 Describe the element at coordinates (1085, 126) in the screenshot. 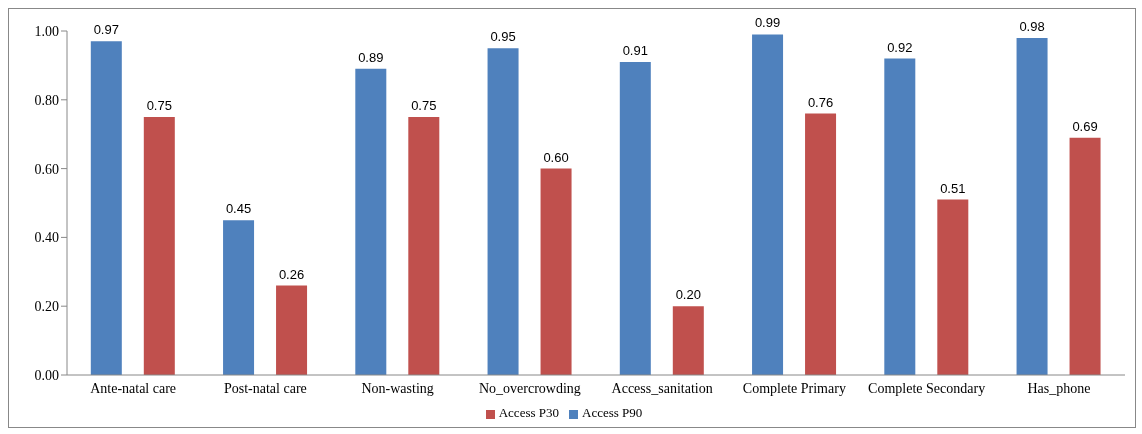

I see `data-label: 0.69` at that location.